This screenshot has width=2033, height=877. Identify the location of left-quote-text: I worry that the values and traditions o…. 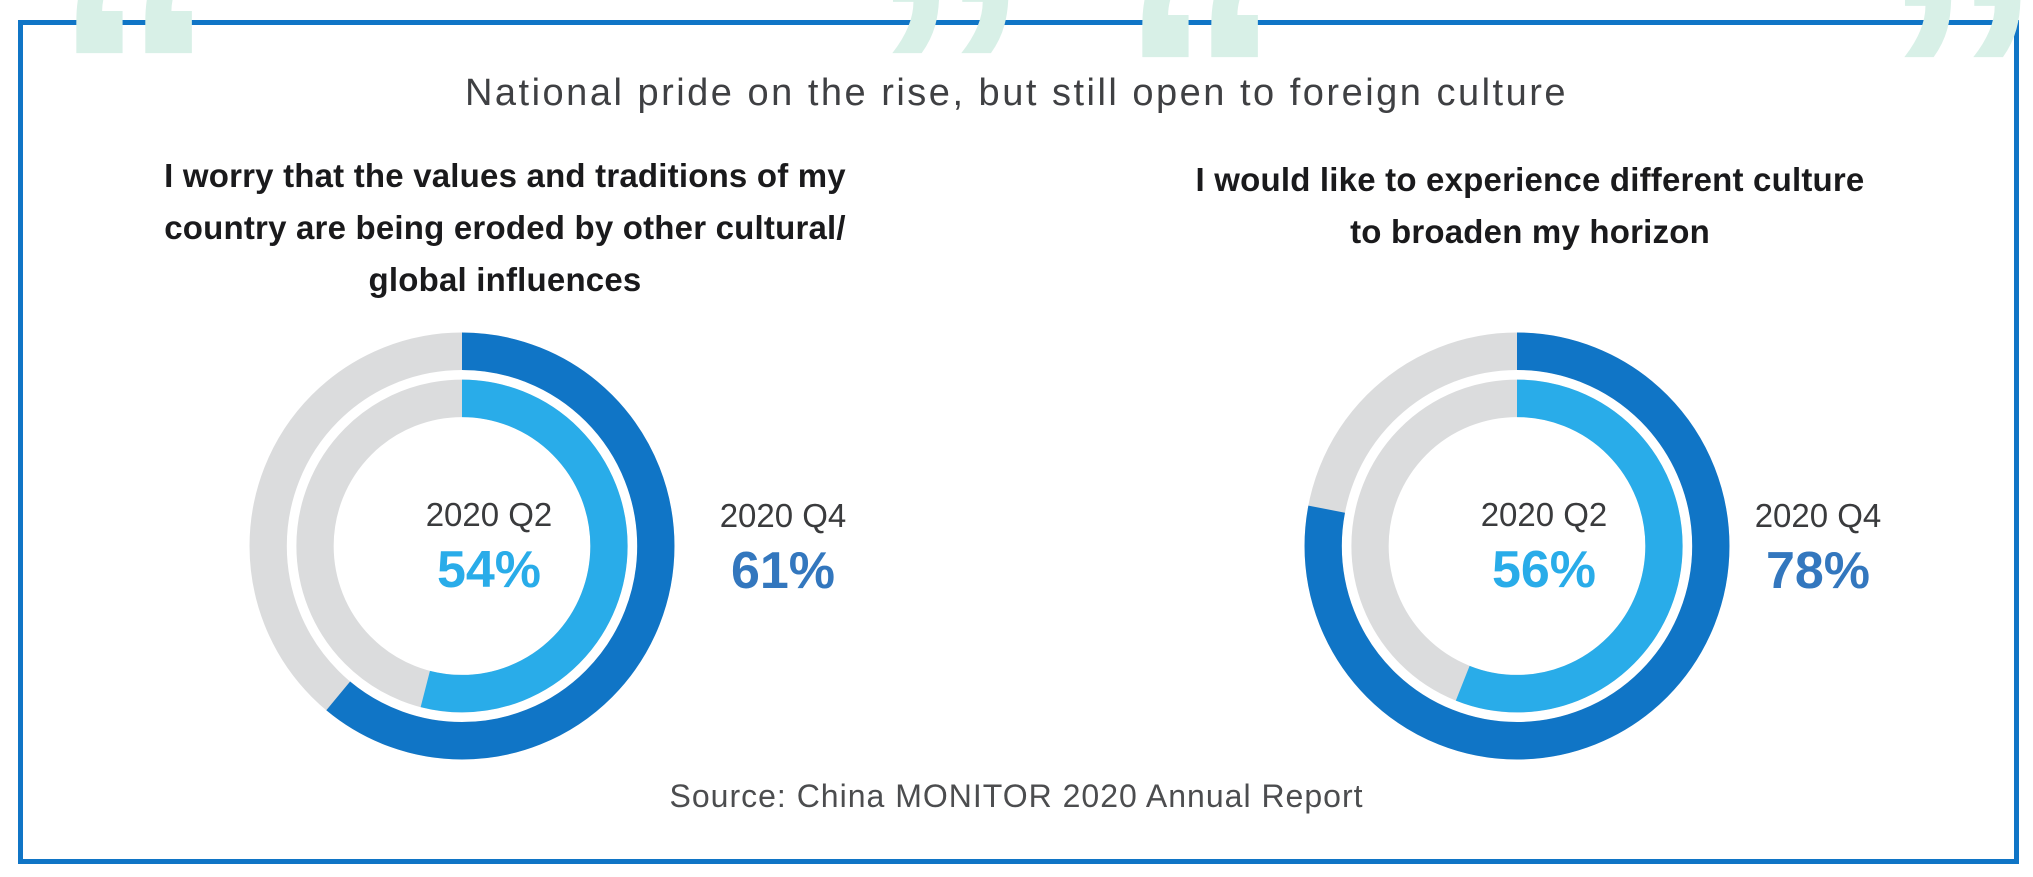
(505, 228).